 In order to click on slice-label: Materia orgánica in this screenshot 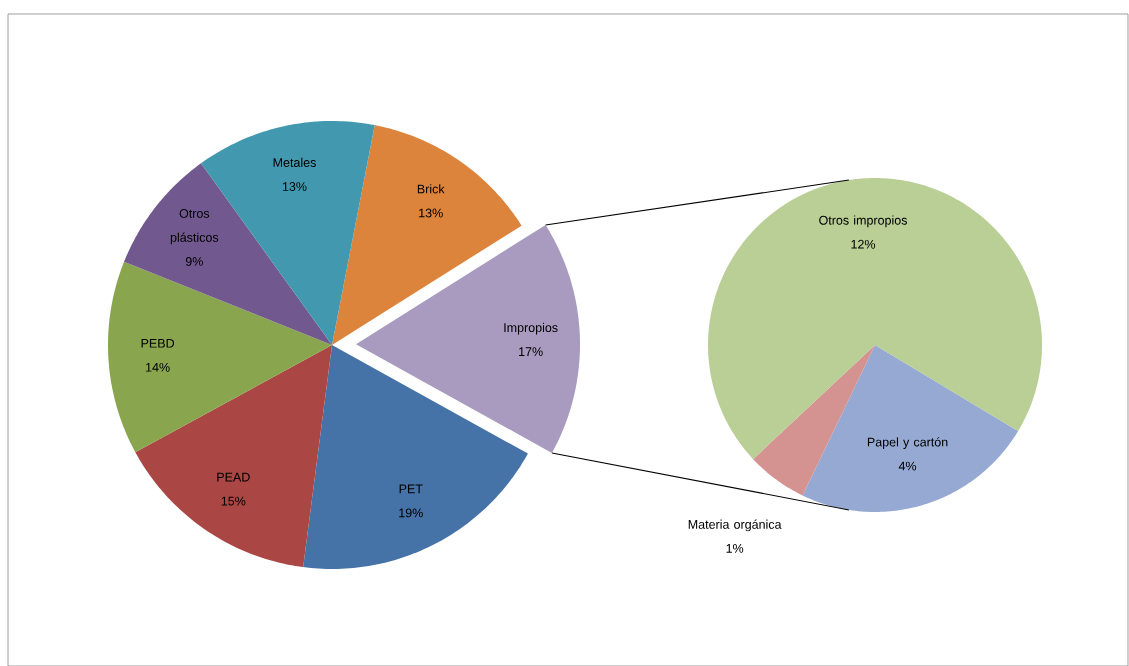, I will do `click(735, 525)`.